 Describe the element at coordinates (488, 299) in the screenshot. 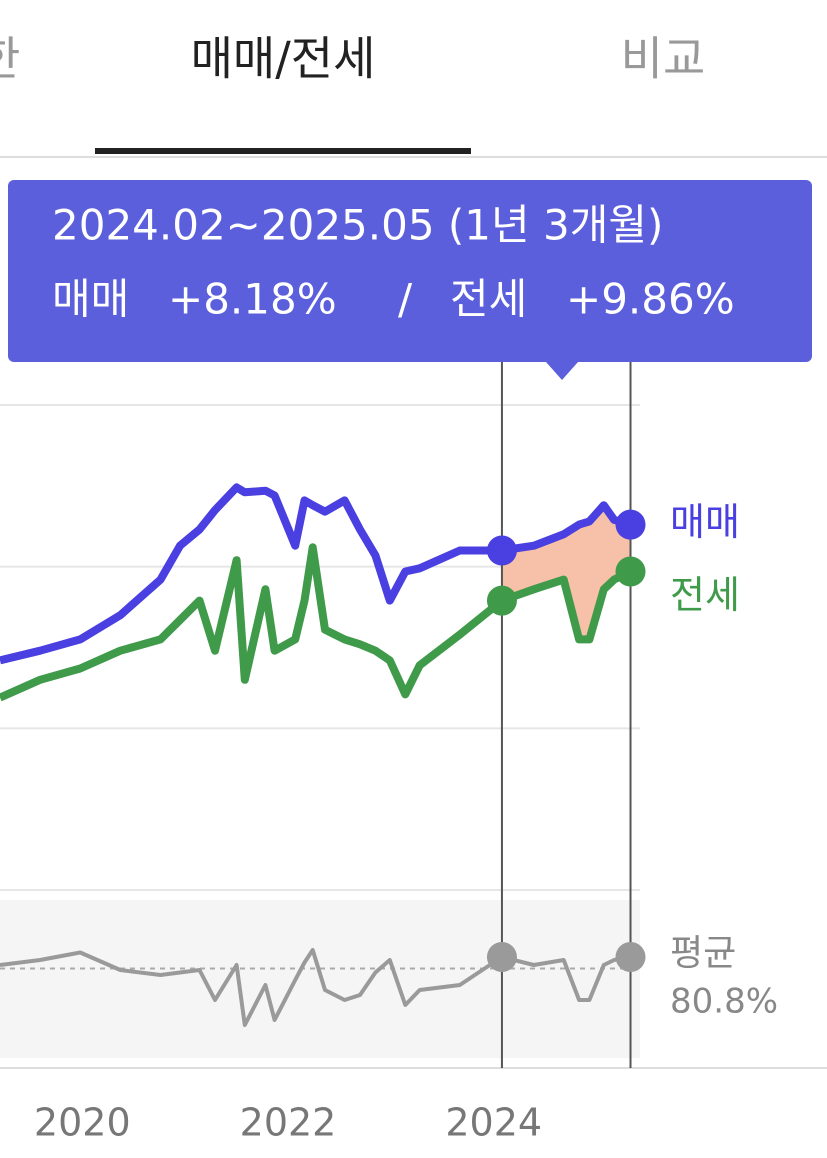

I see `tooltip-label: 전세` at that location.